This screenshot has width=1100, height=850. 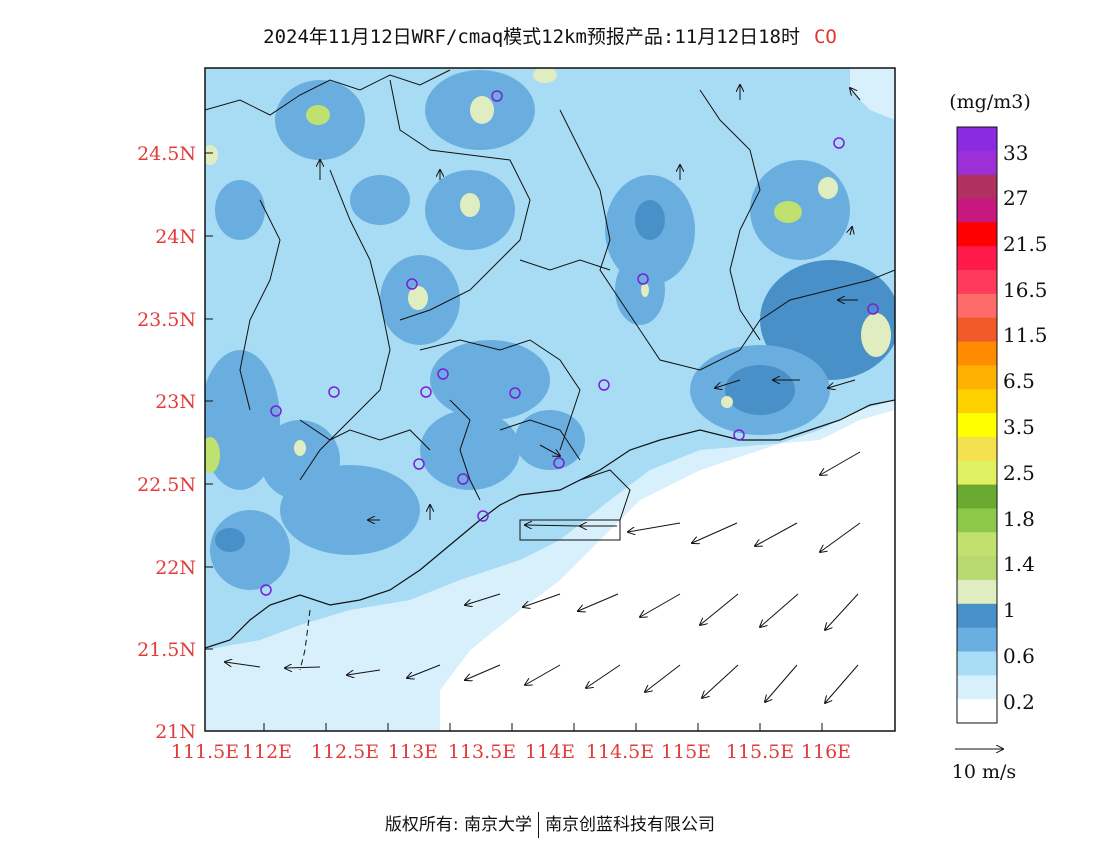 What do you see at coordinates (175, 402) in the screenshot?
I see `y-tick-label: 23N` at bounding box center [175, 402].